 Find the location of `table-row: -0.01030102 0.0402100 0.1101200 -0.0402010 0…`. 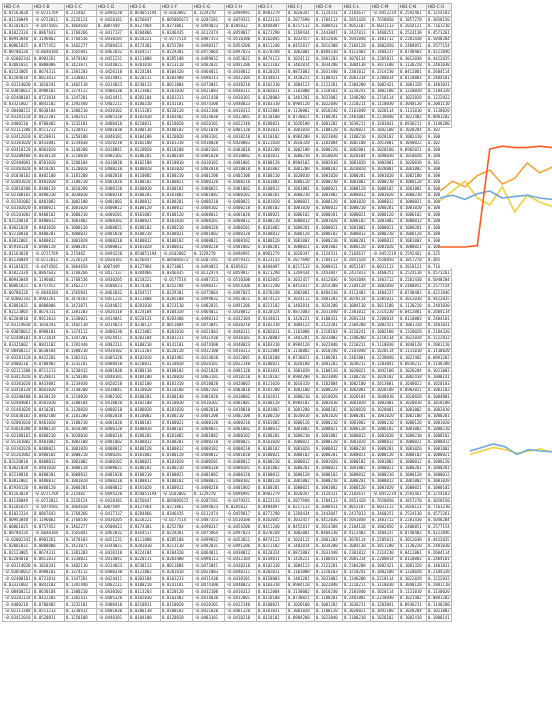

table-row: -0.01030102 0.0402100 0.1101200 -0.0402010 0… is located at coordinates (227, 416).